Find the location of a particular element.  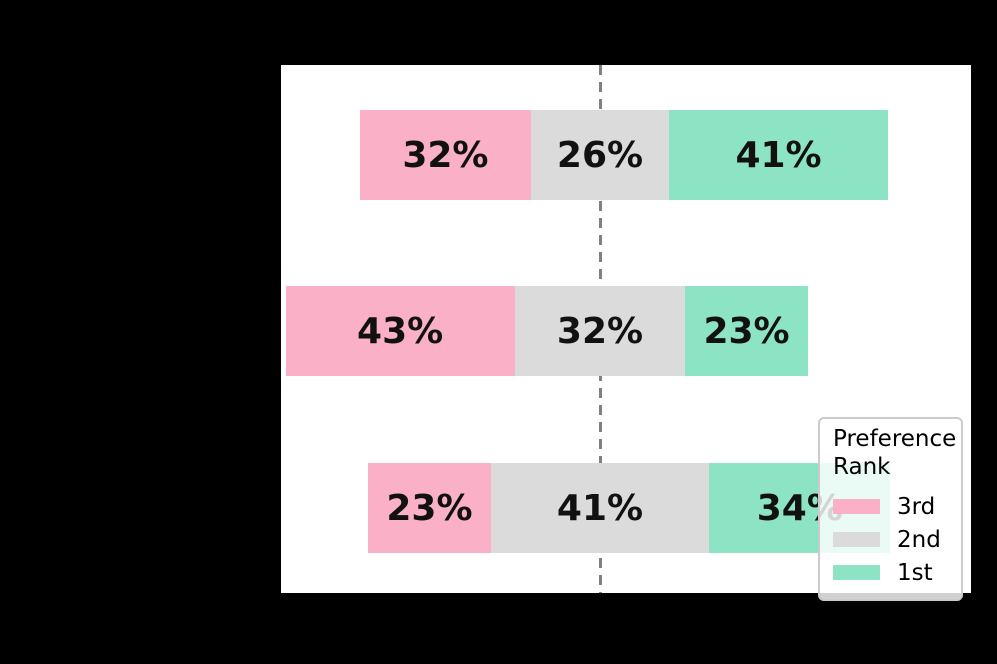

bar-row: 32% 26% 41% is located at coordinates (624, 155).